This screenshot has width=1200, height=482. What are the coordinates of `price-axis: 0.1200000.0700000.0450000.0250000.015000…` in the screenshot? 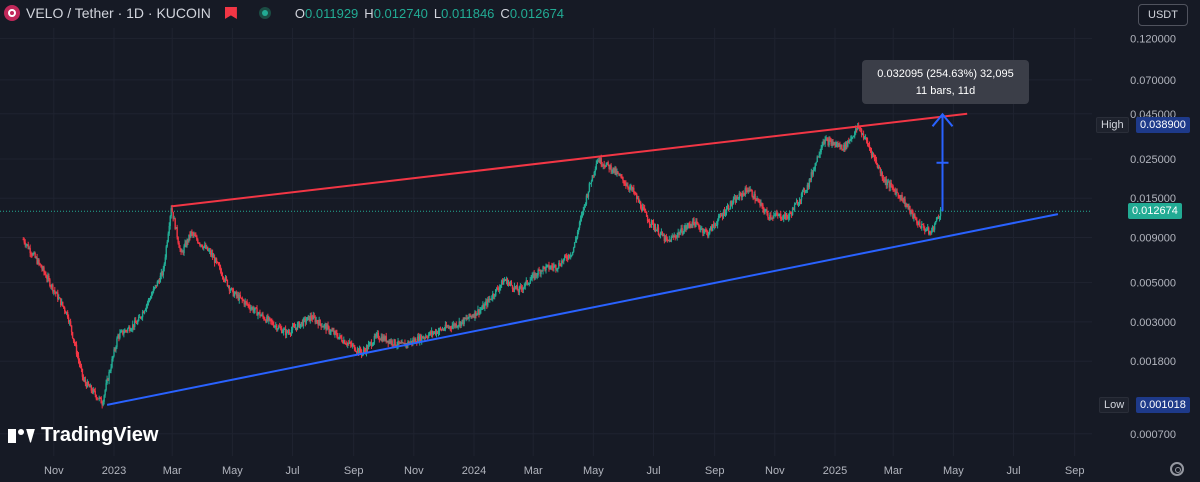 It's located at (1146, 242).